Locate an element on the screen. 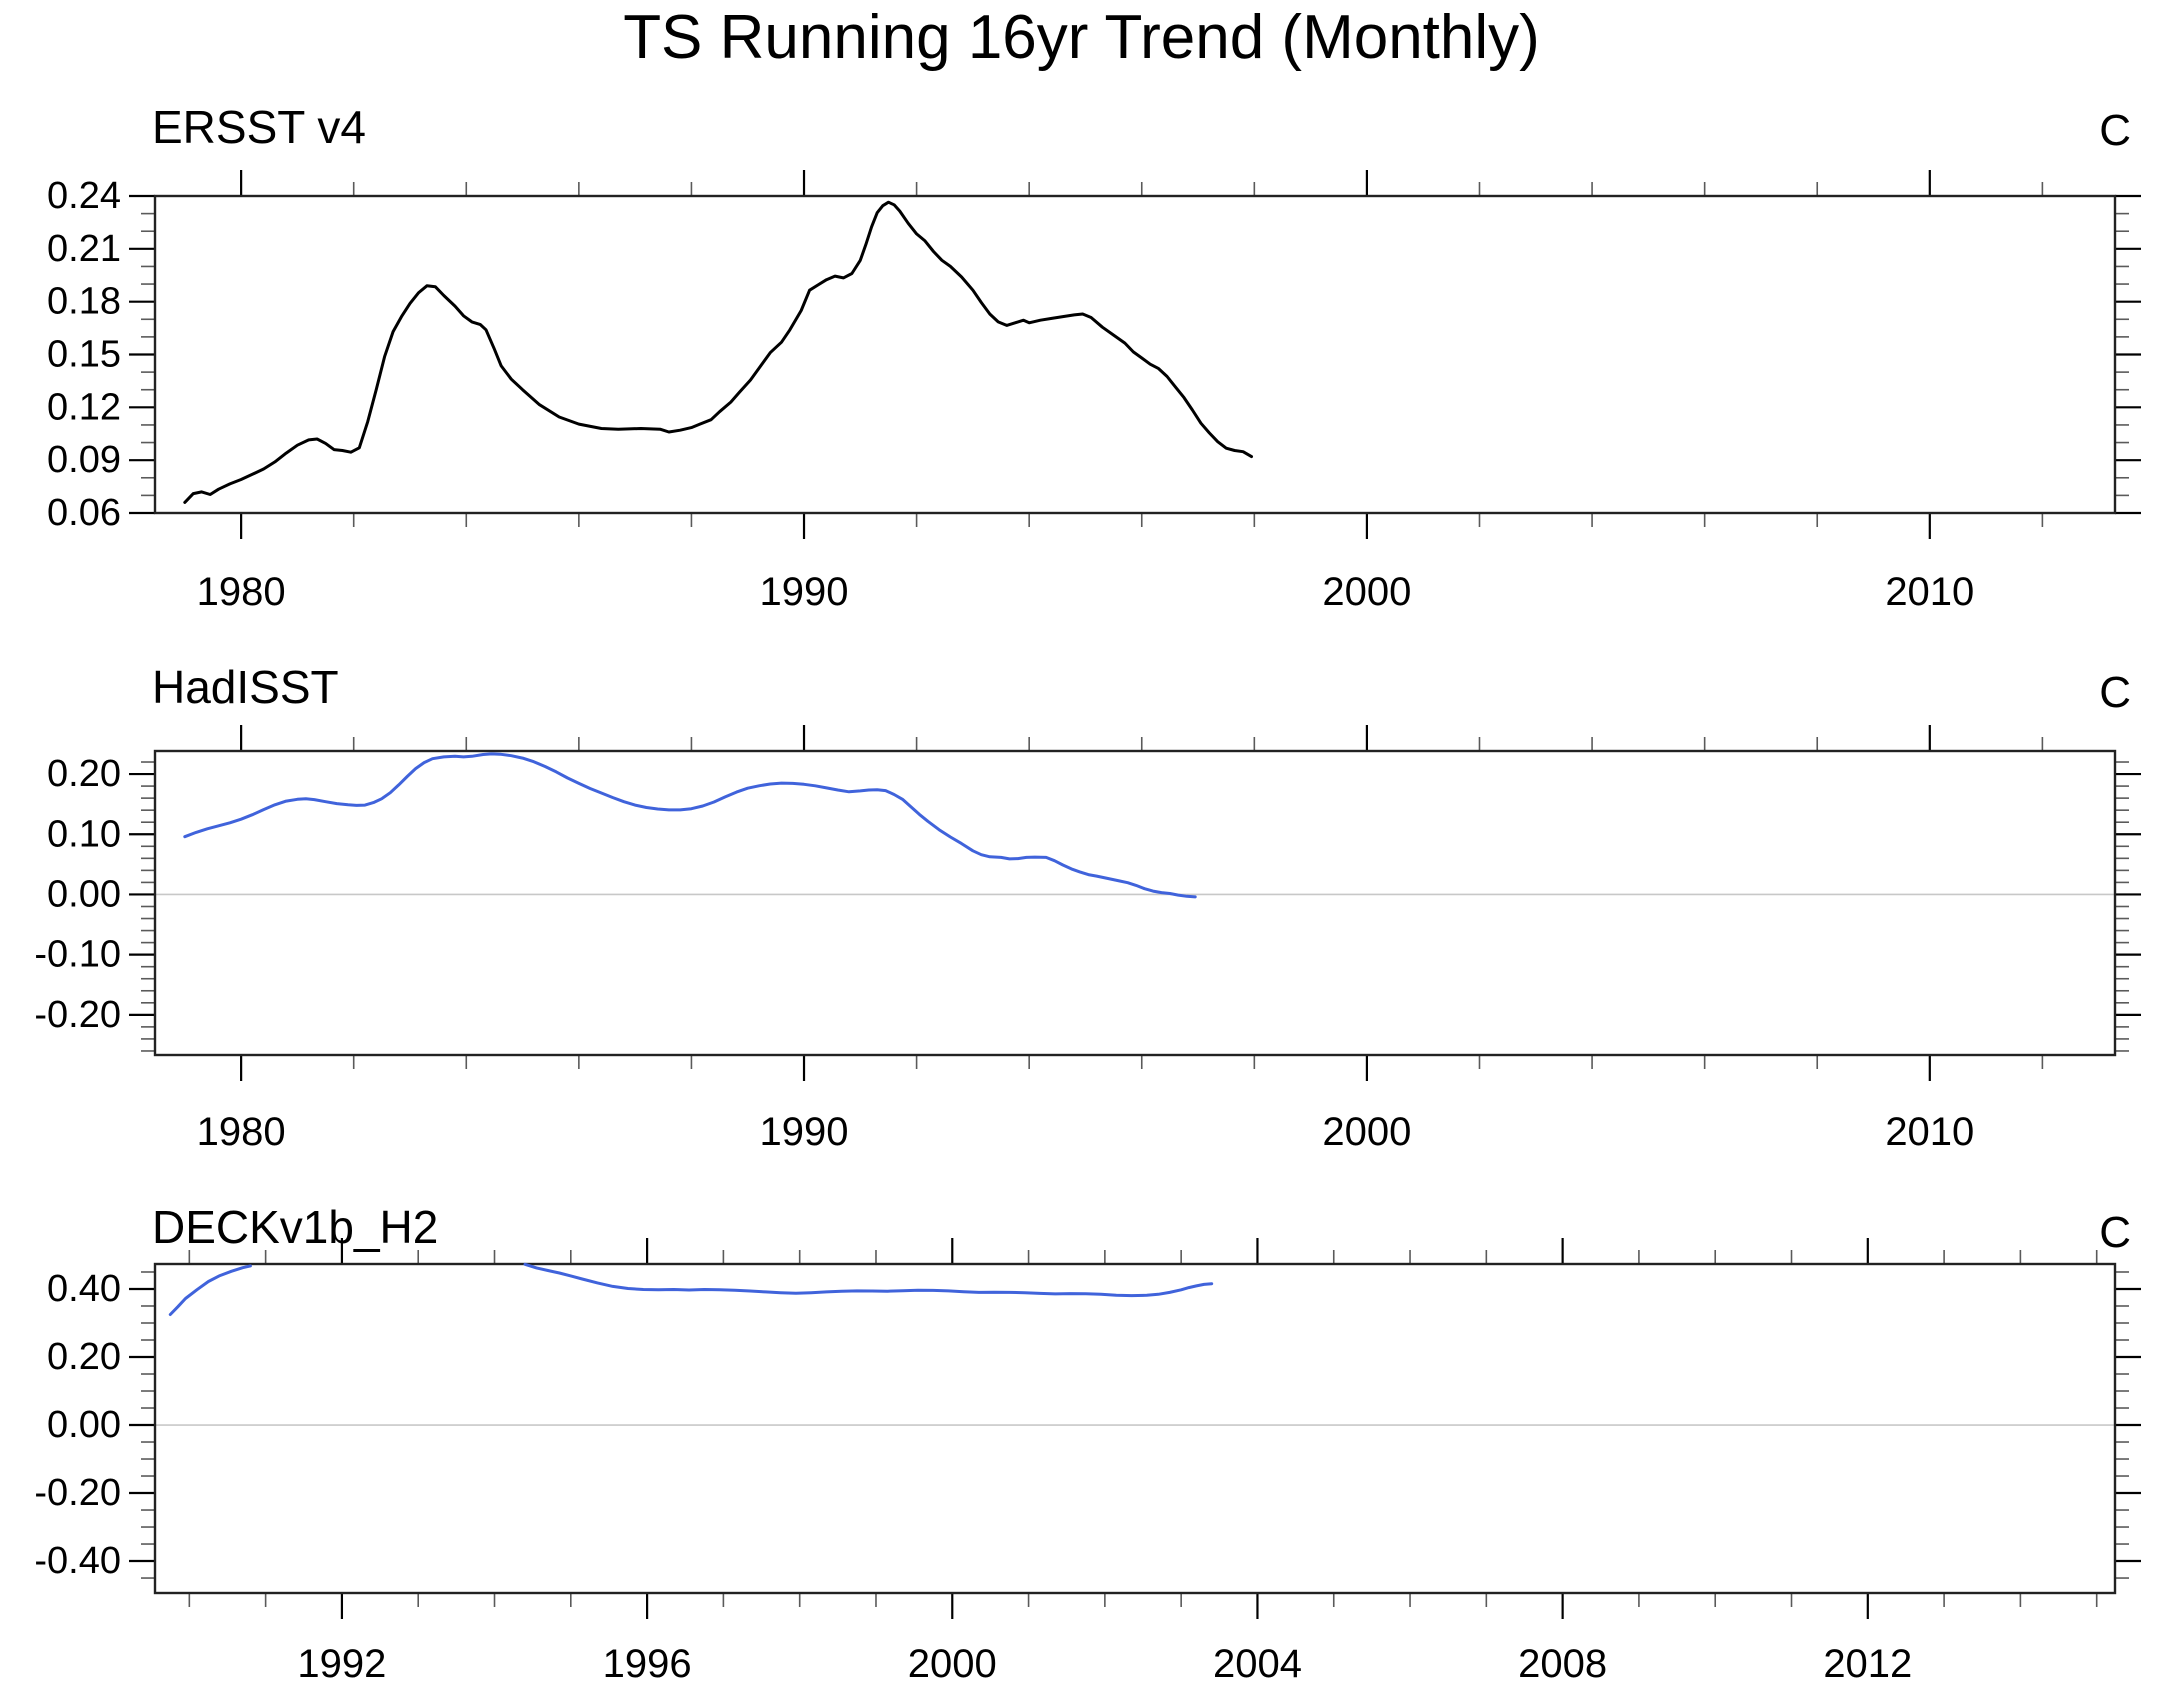  svg-text: 0.10 is located at coordinates (84, 834).